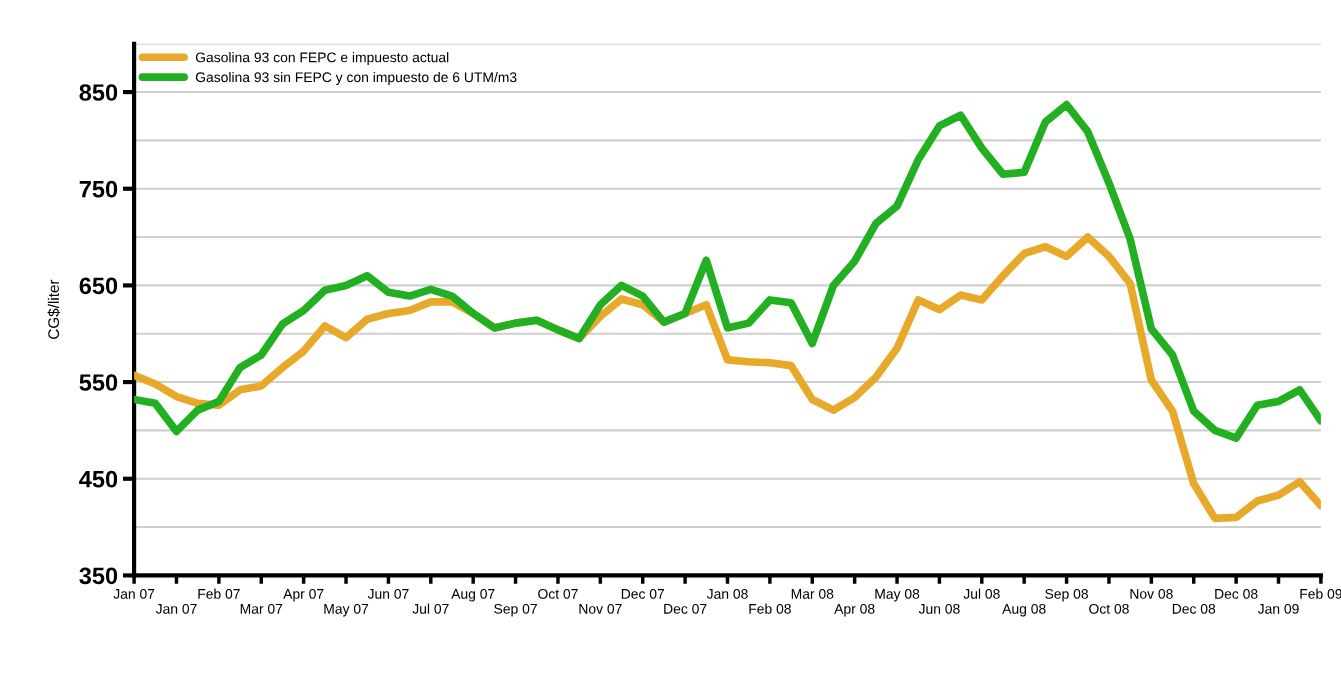 This screenshot has height=673, width=1341. Describe the element at coordinates (1066, 595) in the screenshot. I see `x-tick-label: Sep 08` at that location.